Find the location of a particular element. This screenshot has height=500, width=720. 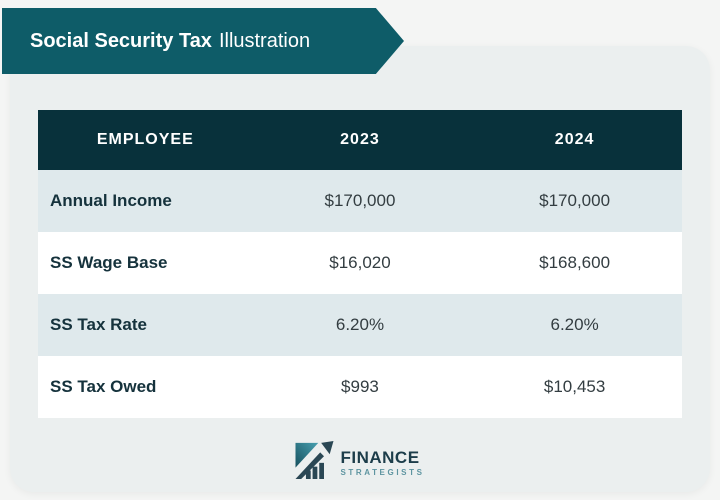

value-2023: $170,000 is located at coordinates (360, 200).